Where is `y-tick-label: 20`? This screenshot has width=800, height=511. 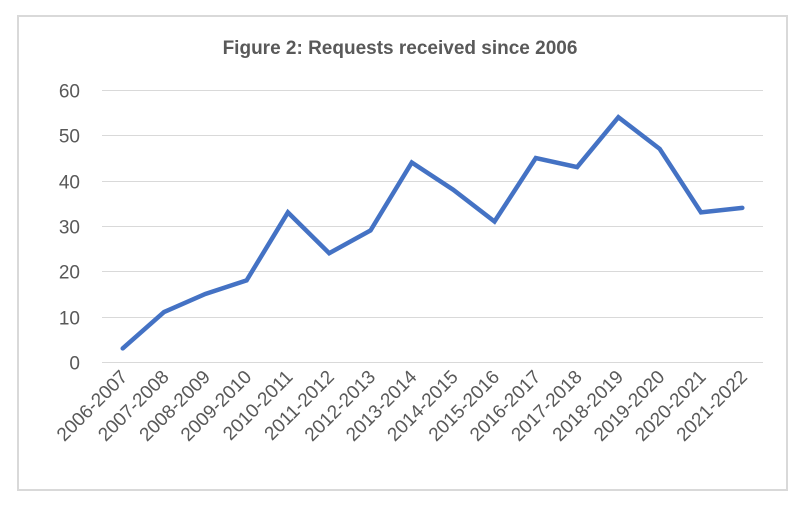 y-tick-label: 20 is located at coordinates (69, 273).